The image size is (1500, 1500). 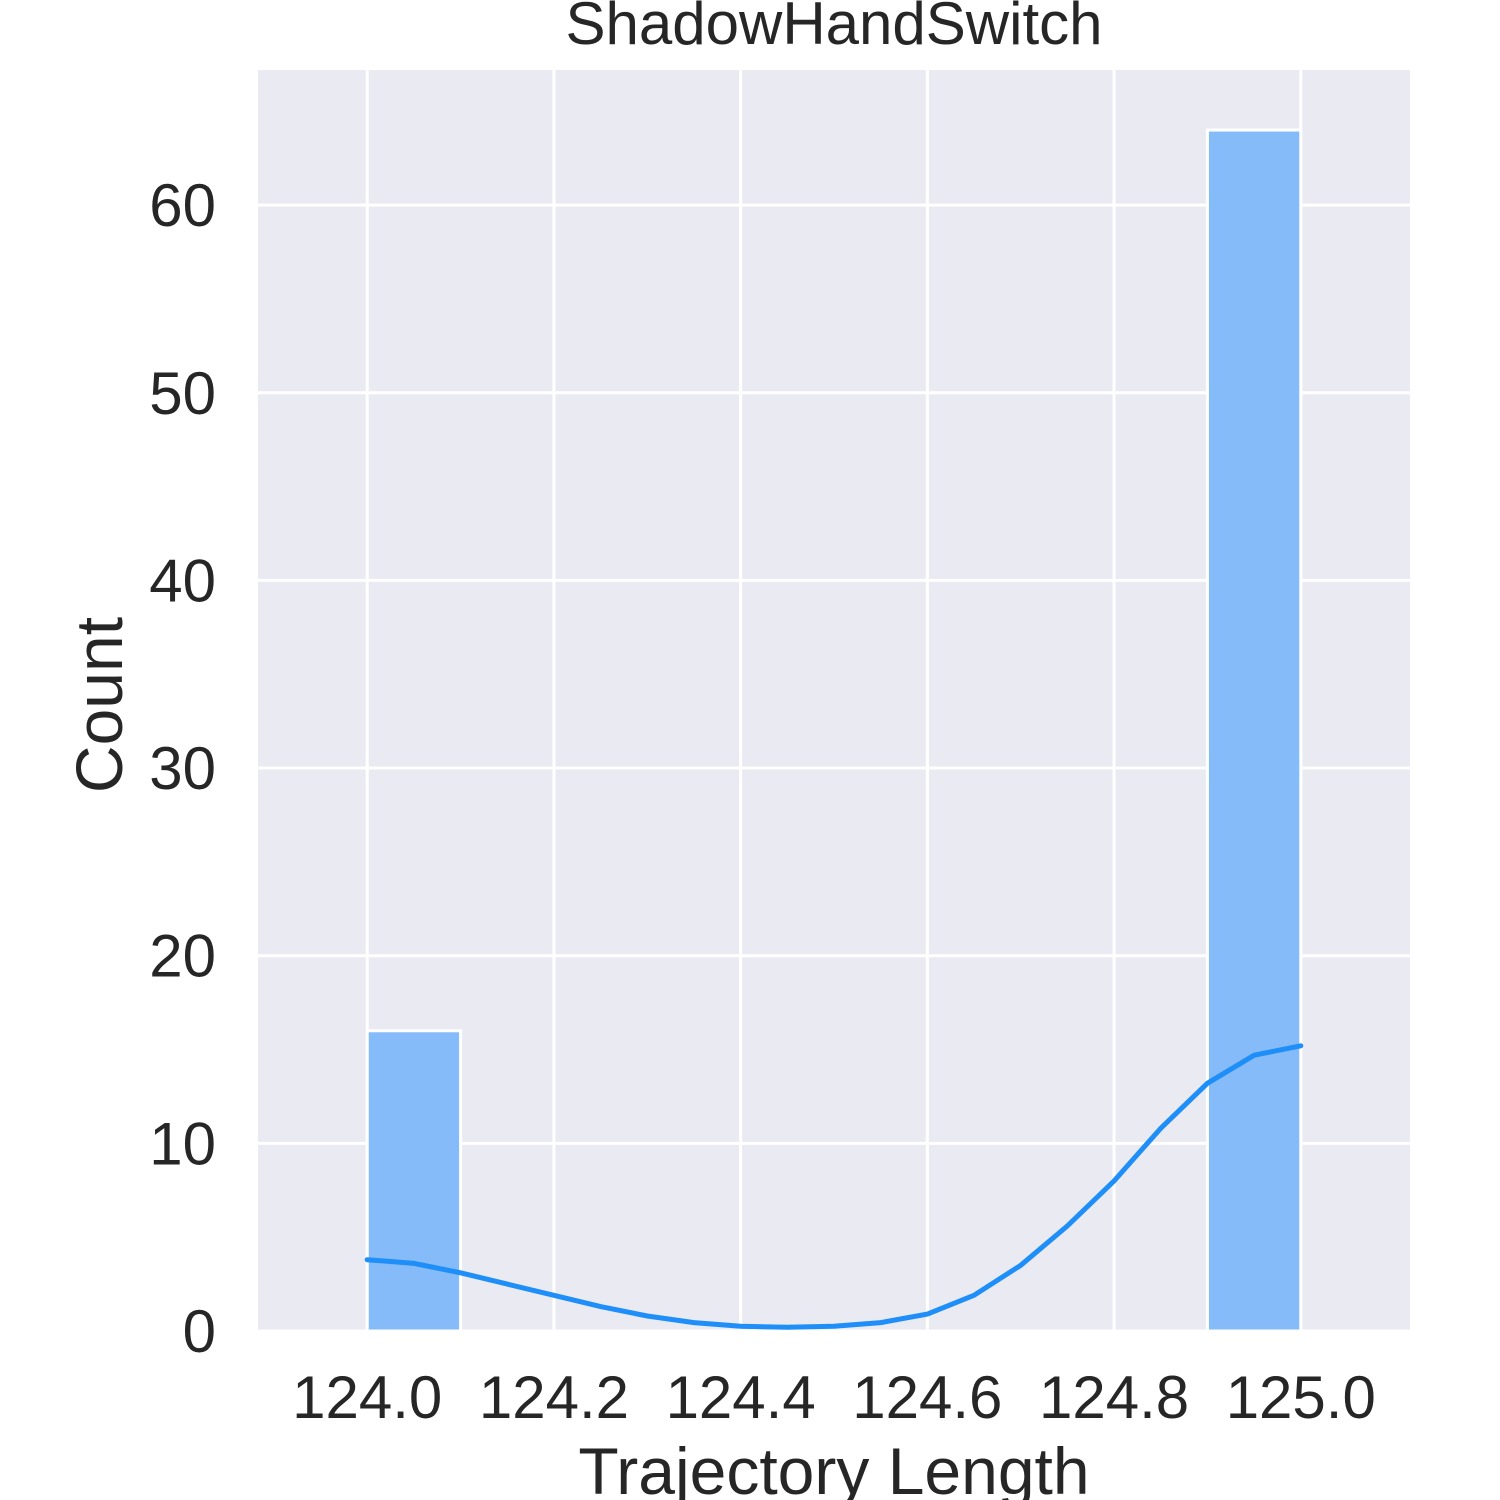 What do you see at coordinates (741, 1397) in the screenshot?
I see `x-tick-label: 124.4` at bounding box center [741, 1397].